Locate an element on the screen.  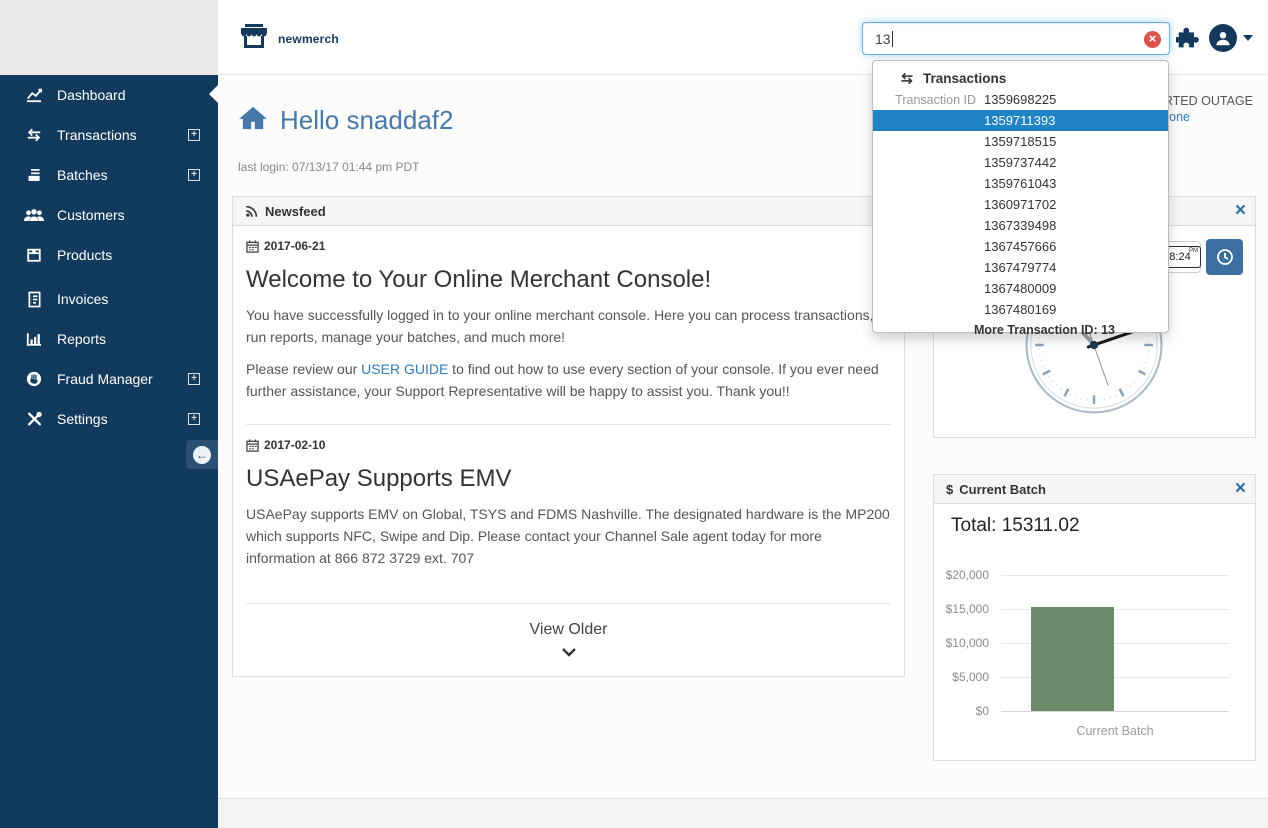
suggestion-row: 1367480169 is located at coordinates (1020, 309).